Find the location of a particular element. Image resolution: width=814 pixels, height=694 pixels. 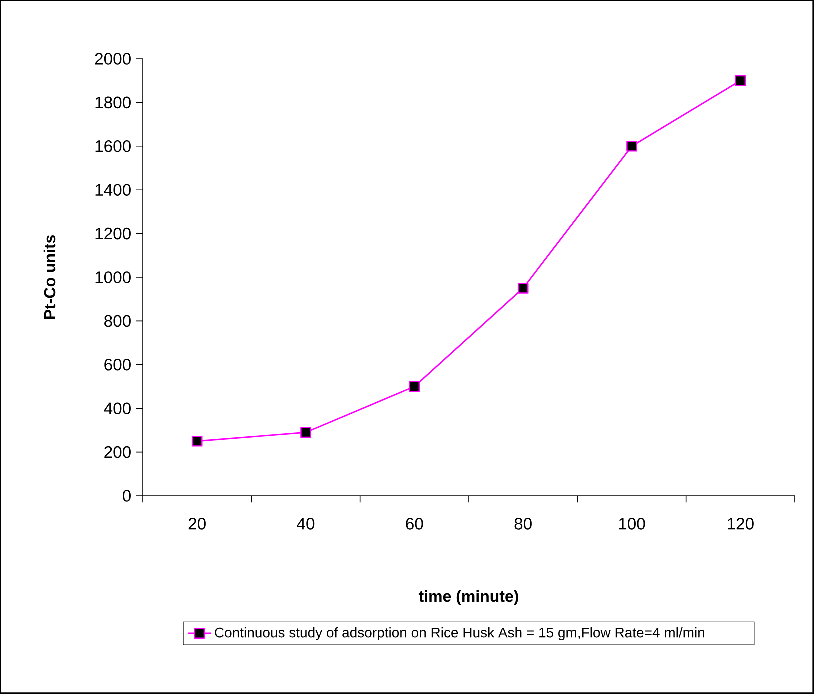

y-tick-label: 1000 is located at coordinates (113, 278).